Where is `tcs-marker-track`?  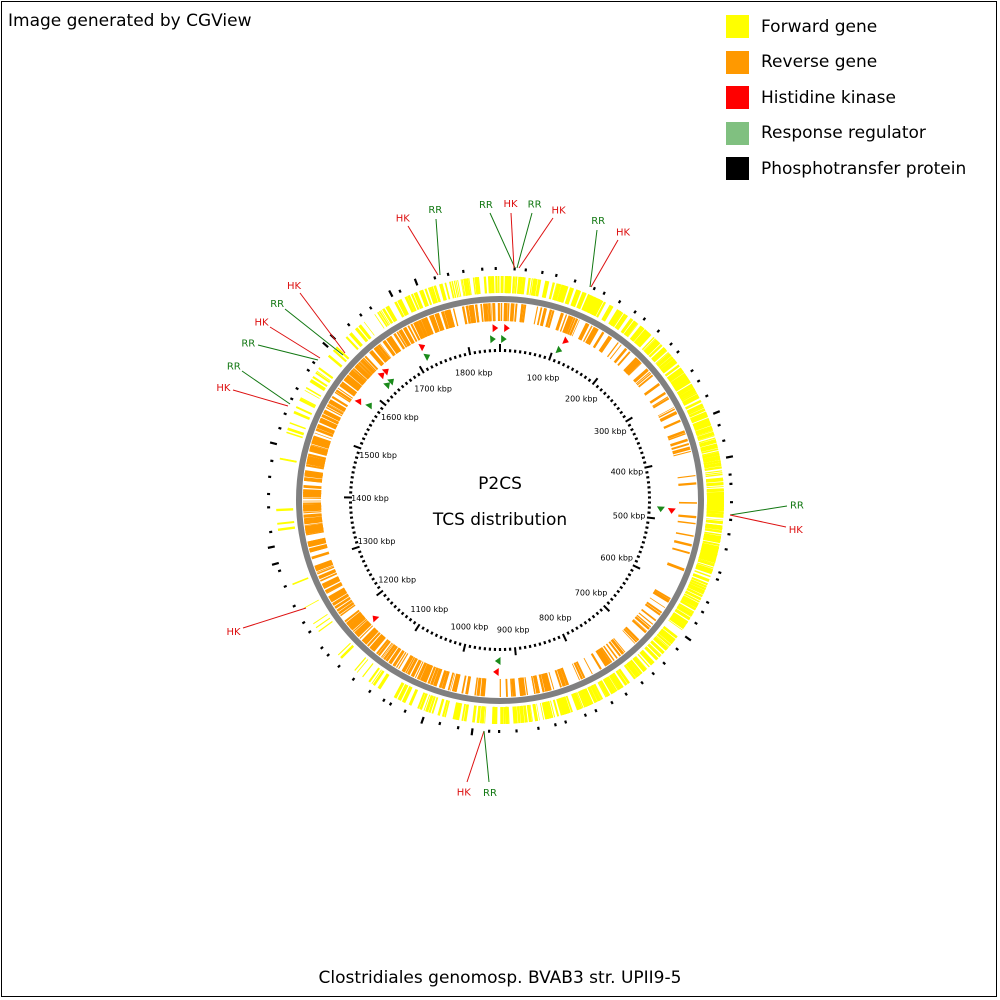
tcs-marker-track is located at coordinates (515, 500).